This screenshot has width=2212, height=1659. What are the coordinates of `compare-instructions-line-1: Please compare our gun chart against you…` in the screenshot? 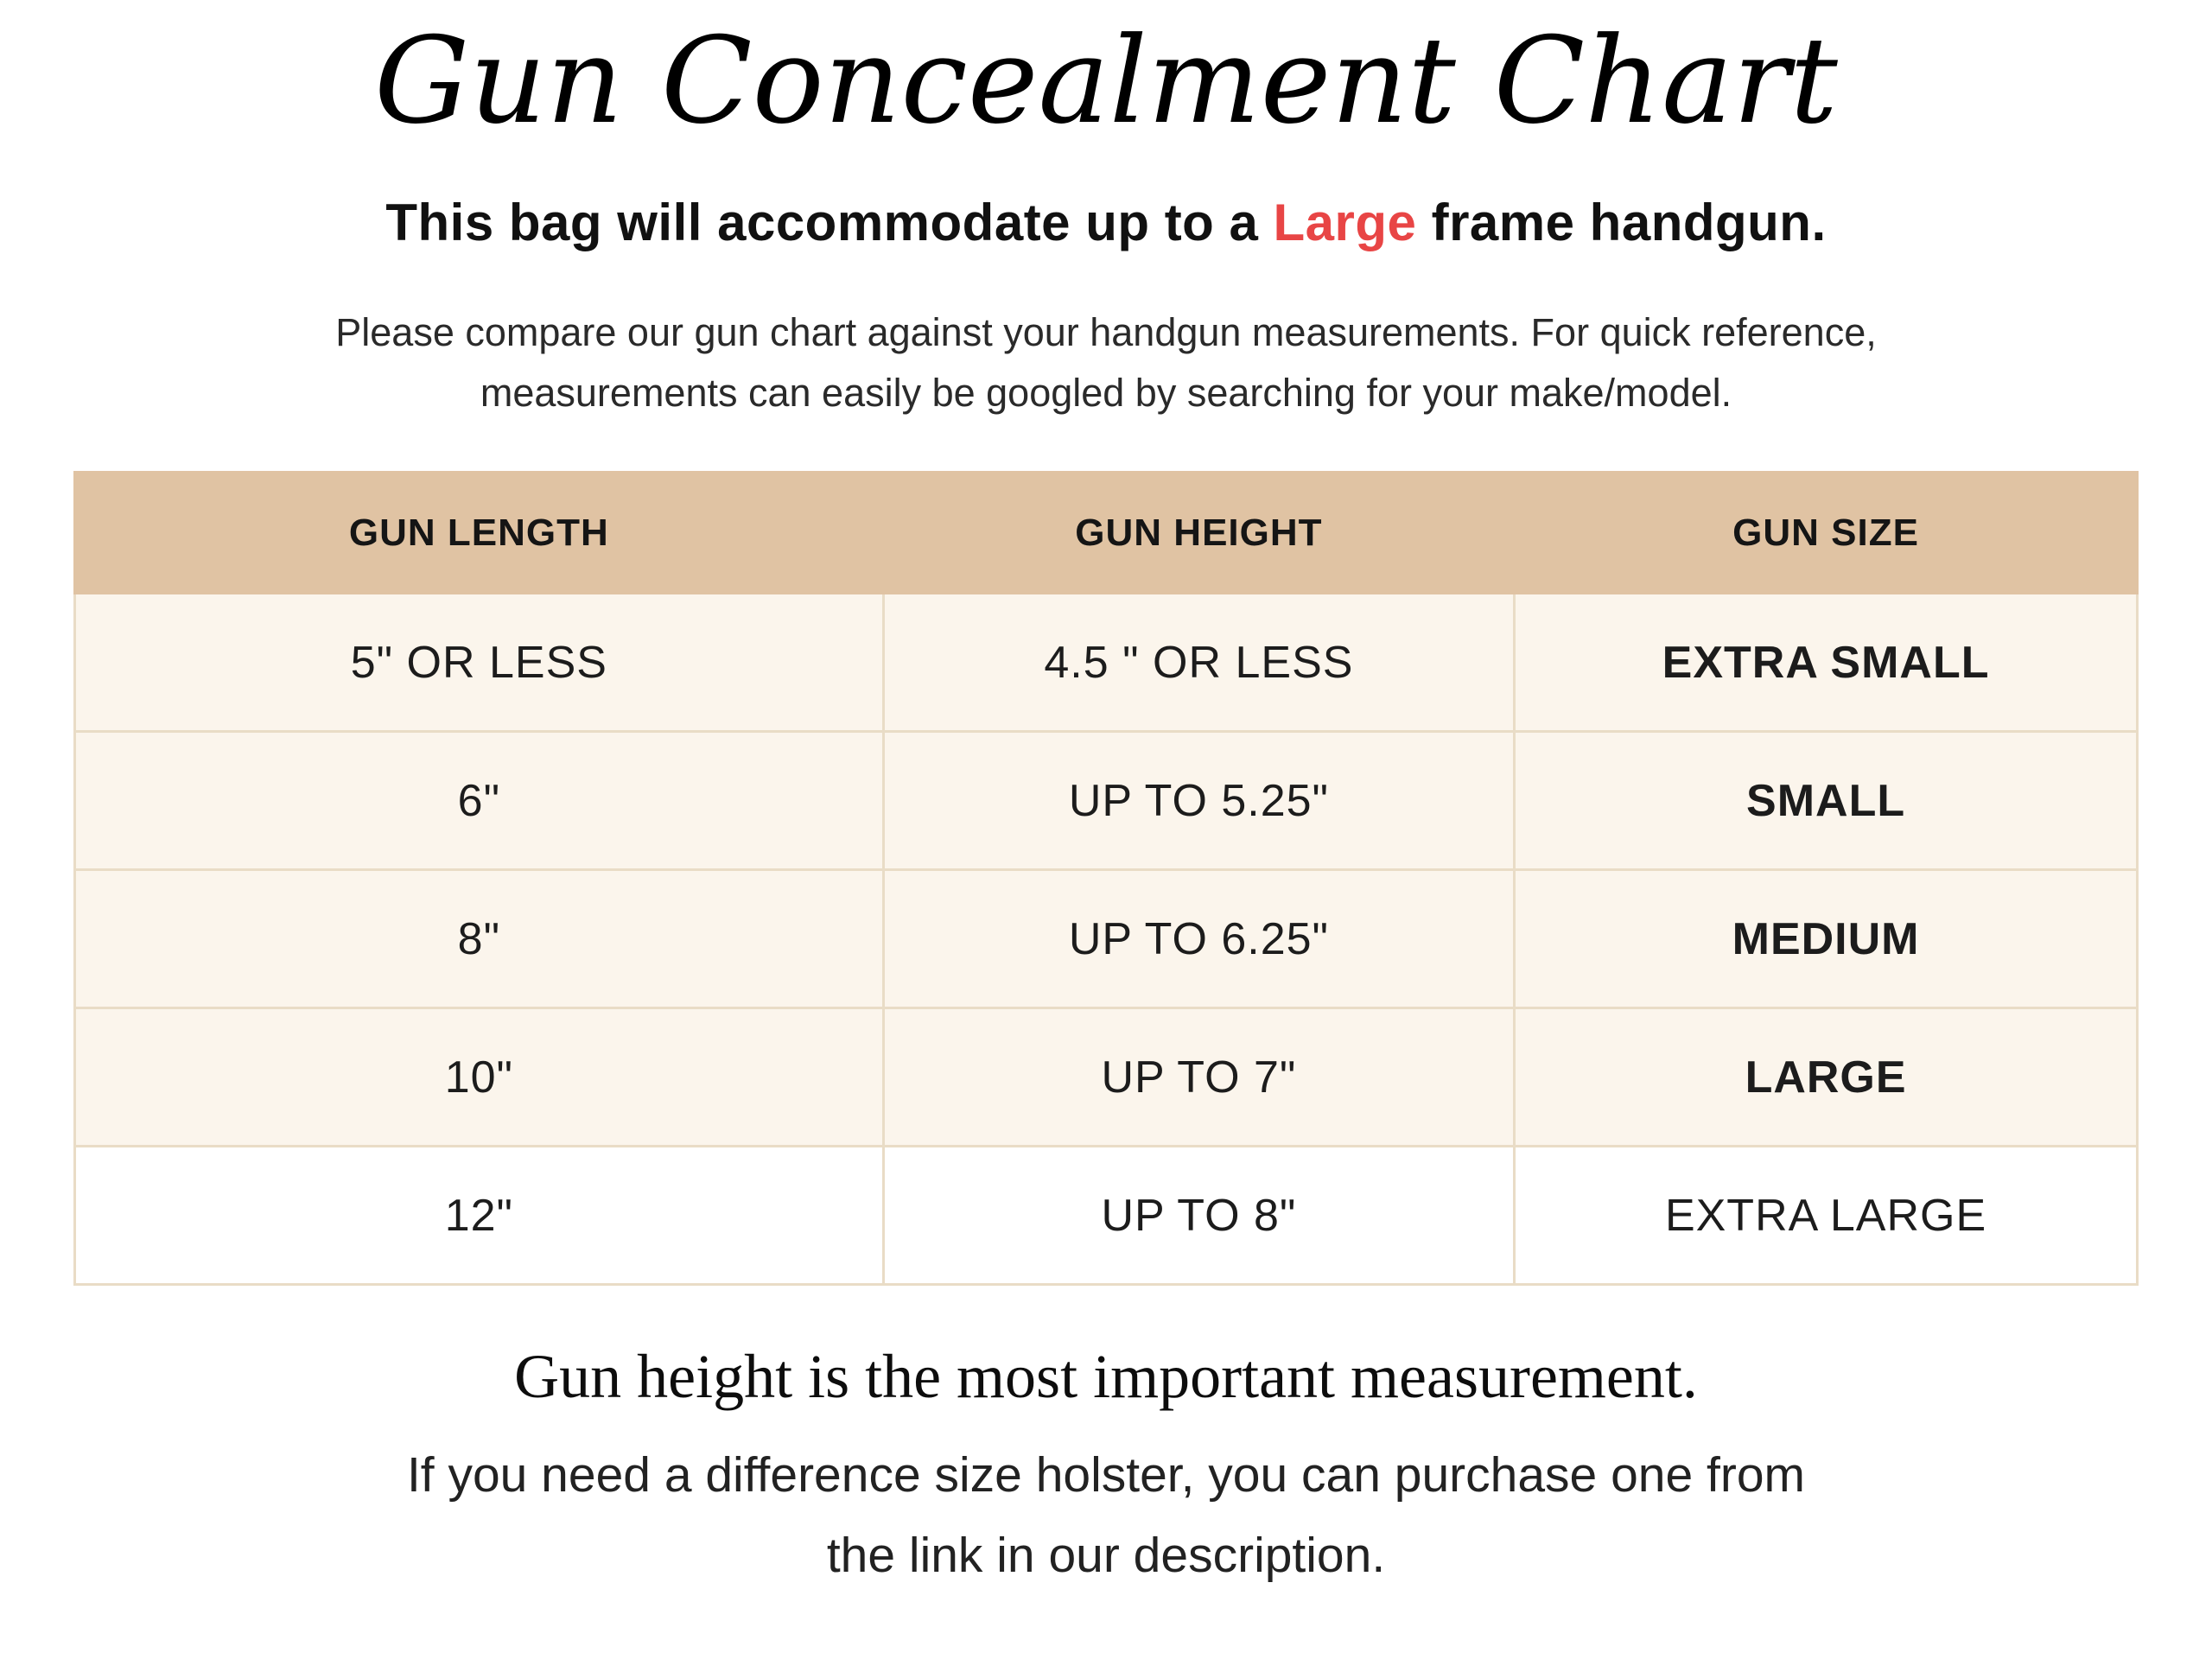 It's located at (1106, 331).